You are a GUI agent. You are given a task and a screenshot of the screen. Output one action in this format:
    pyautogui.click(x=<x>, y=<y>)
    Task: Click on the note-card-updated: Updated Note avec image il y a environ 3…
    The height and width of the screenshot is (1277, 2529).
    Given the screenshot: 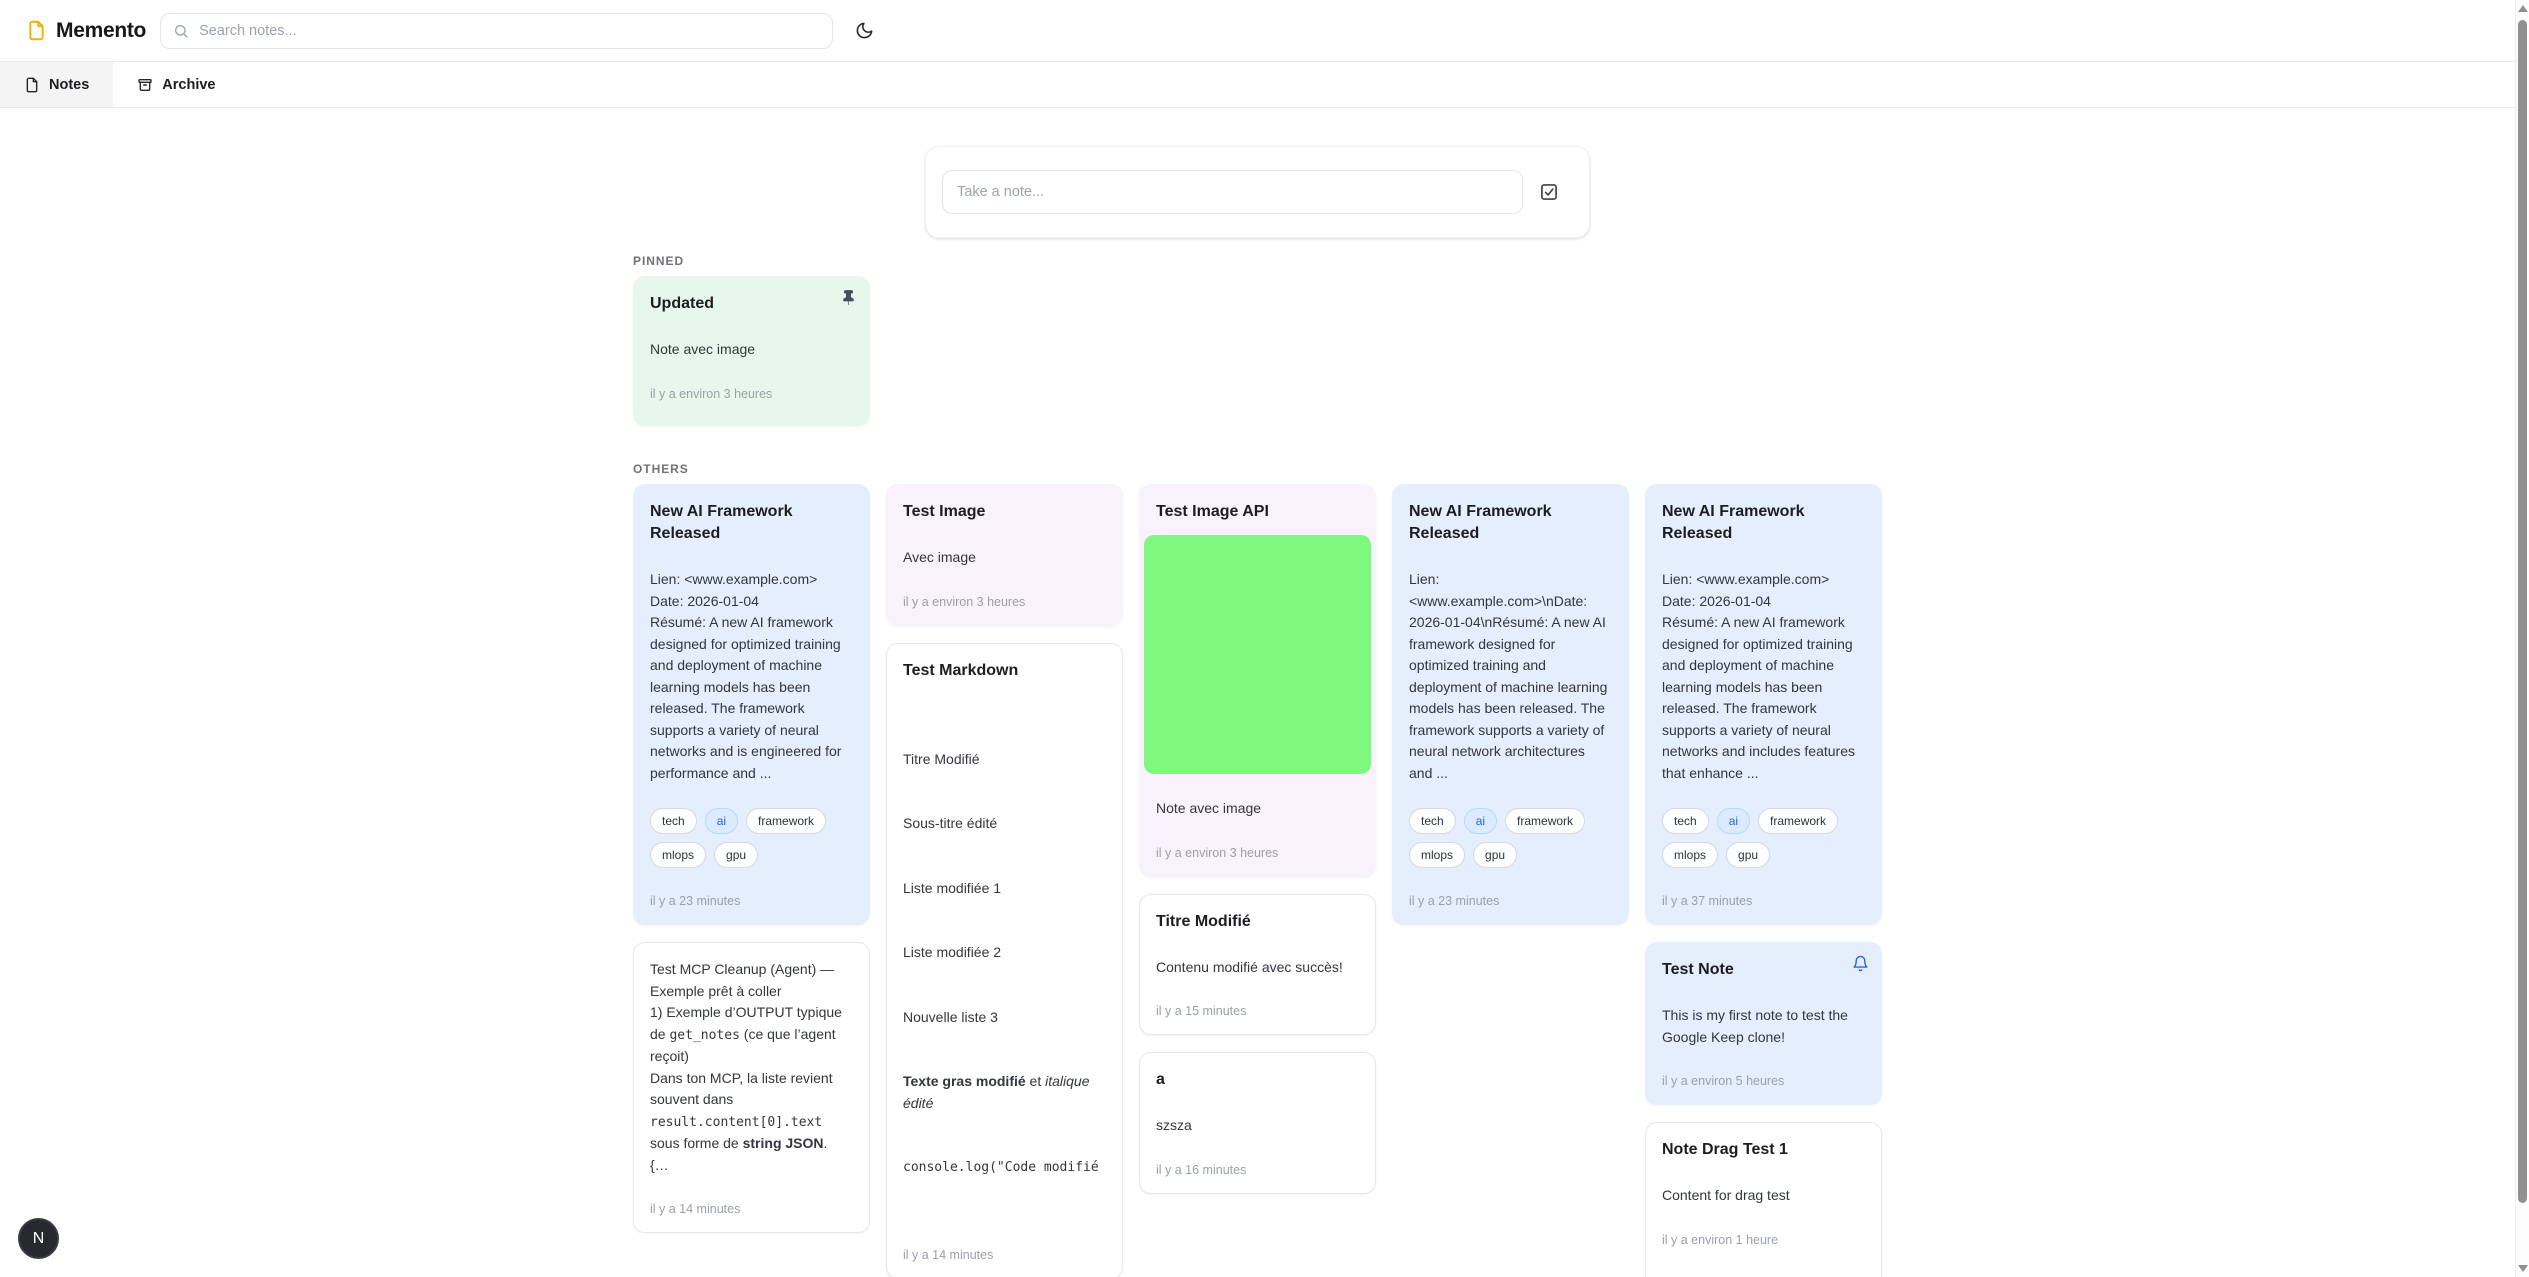 What is the action you would take?
    pyautogui.click(x=751, y=351)
    